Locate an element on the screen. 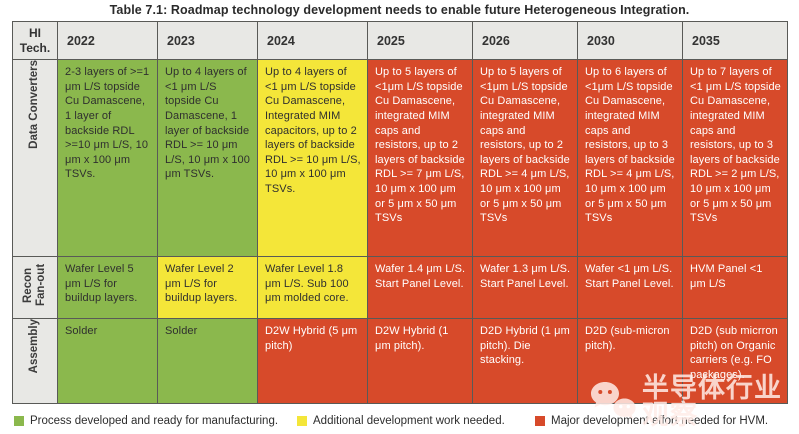 The width and height of the screenshot is (799, 434). row-label-text: Recon Fan-out is located at coordinates (34, 285).